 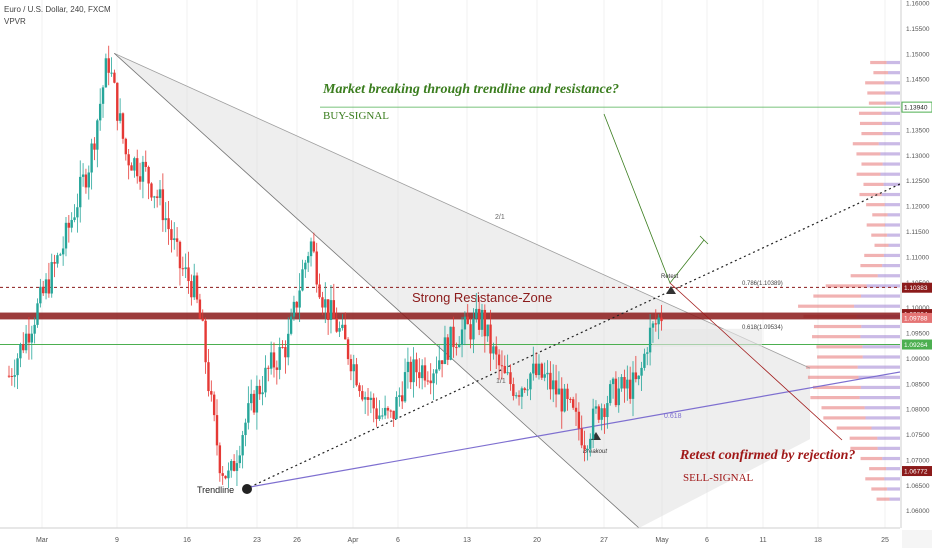 I want to click on price-tick-20: 1.16000, so click(x=918, y=4).